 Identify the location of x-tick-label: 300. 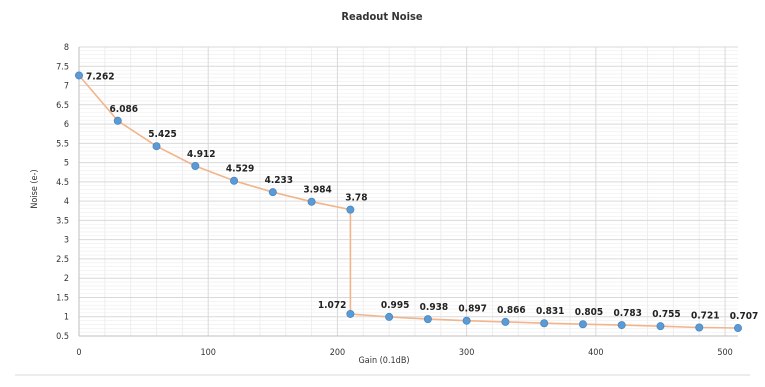
(466, 353).